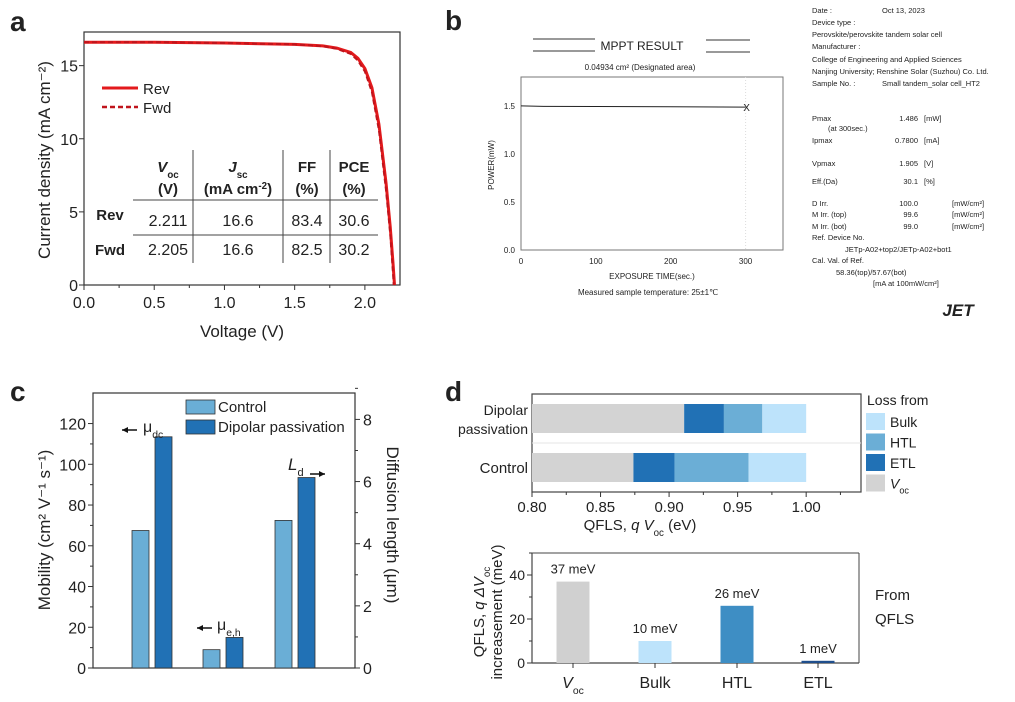 Image resolution: width=1015 pixels, height=702 pixels. Describe the element at coordinates (479, 592) in the screenshot. I see `label-part: q ΔV` at that location.